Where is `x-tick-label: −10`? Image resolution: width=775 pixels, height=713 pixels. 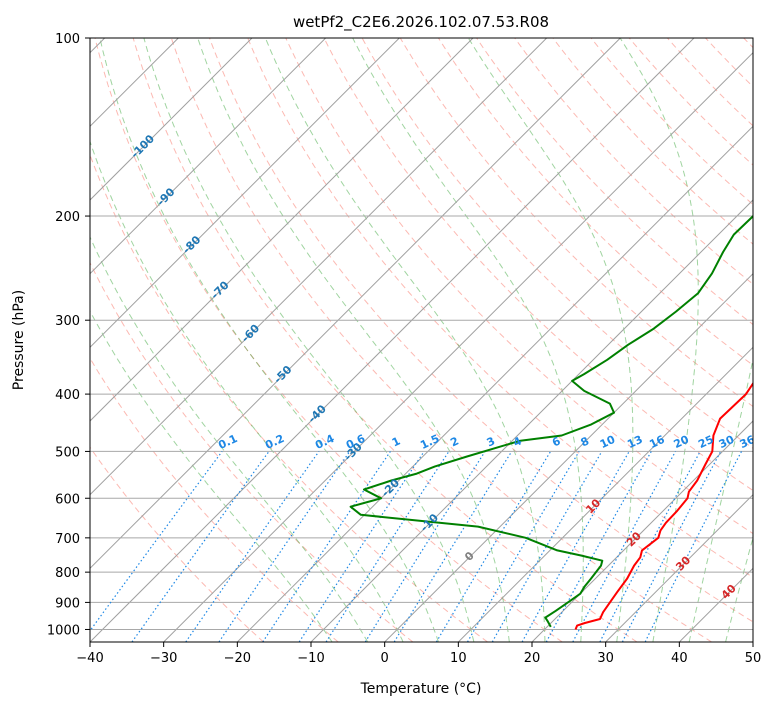
x-tick-label: −10 is located at coordinates (310, 658).